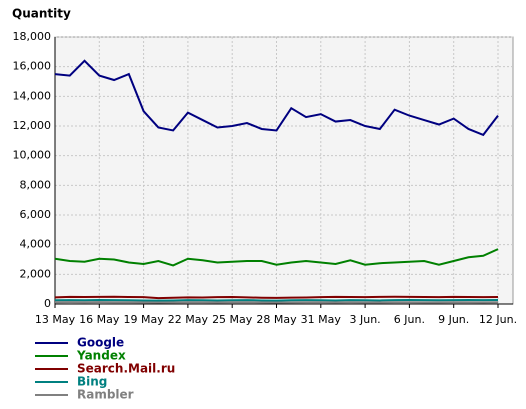  What do you see at coordinates (32, 125) in the screenshot?
I see `y-tick-label: 12,000` at bounding box center [32, 125].